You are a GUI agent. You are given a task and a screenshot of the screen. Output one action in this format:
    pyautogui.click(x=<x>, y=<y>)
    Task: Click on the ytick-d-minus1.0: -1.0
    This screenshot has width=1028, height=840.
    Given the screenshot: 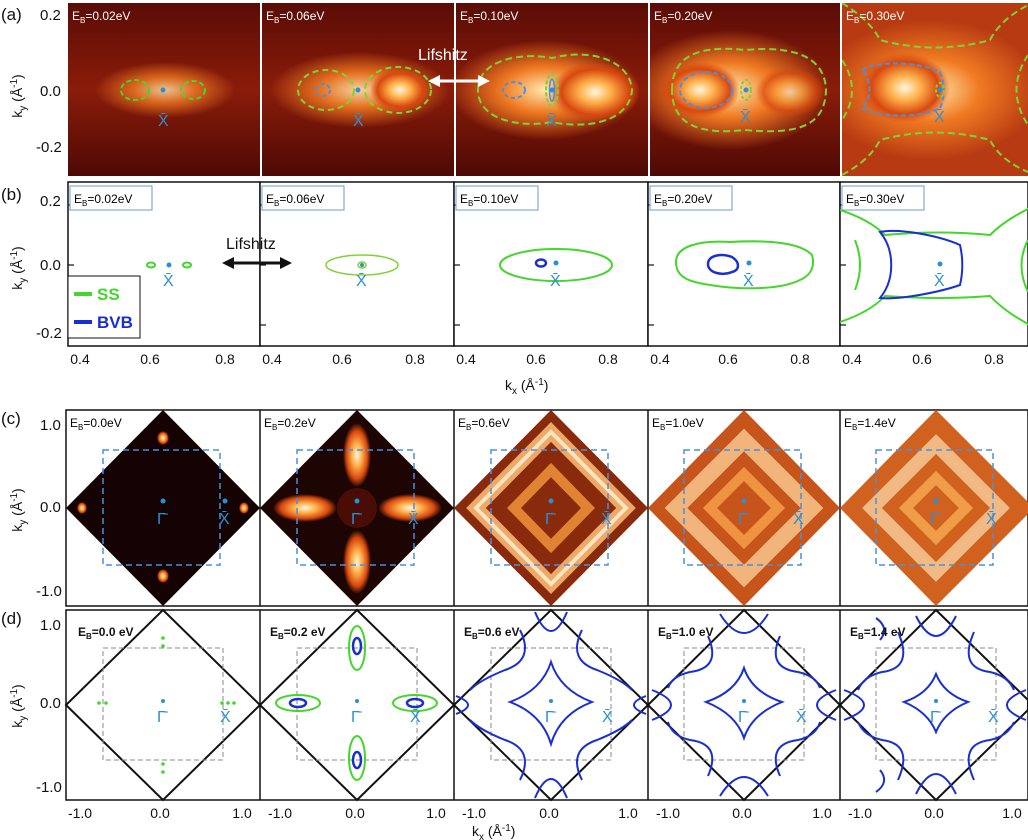 What is the action you would take?
    pyautogui.click(x=49, y=787)
    